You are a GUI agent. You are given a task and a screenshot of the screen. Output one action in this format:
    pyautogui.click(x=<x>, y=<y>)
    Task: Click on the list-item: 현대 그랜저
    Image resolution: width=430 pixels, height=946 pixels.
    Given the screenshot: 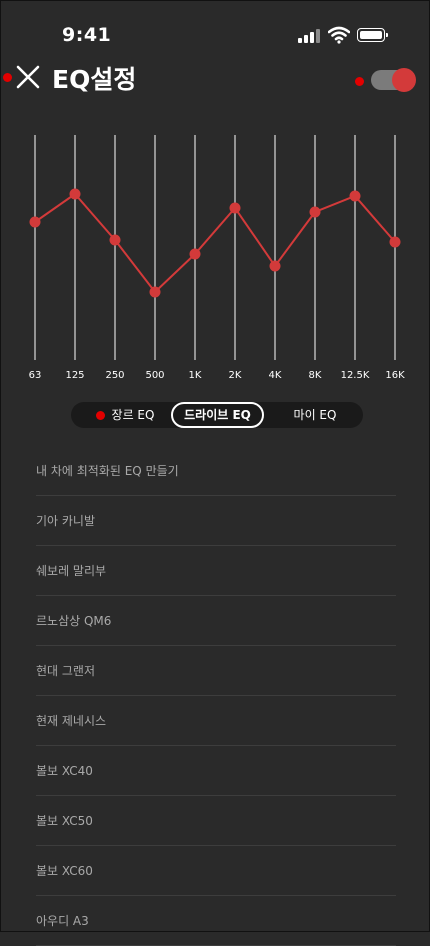 What is the action you would take?
    pyautogui.click(x=216, y=671)
    